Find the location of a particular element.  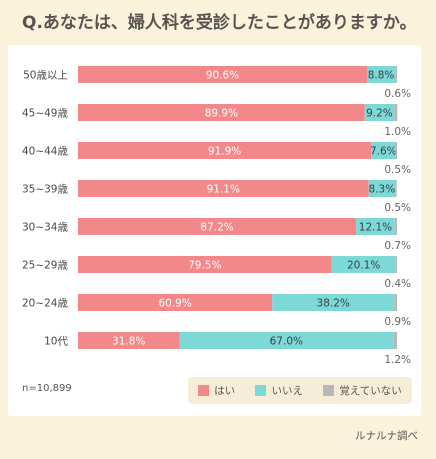

source-credit: ルナルナ調べ is located at coordinates (386, 436).